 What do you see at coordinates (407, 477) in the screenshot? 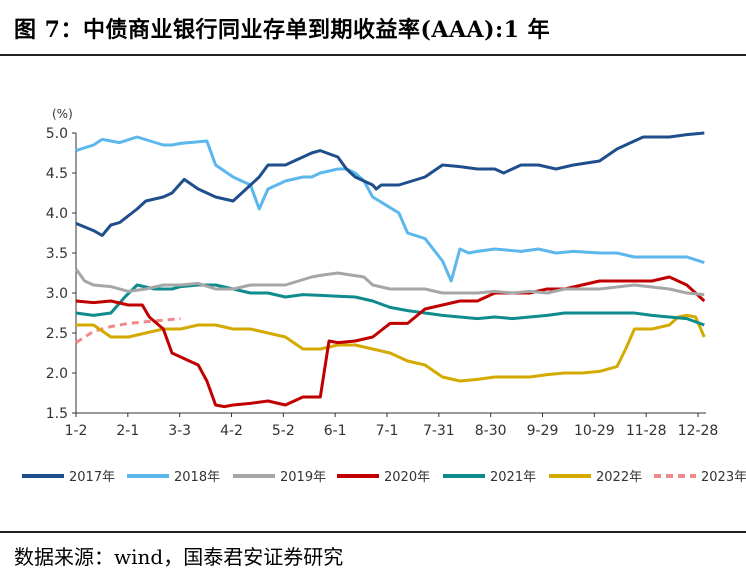
I see `legend-label: 2020年` at bounding box center [407, 477].